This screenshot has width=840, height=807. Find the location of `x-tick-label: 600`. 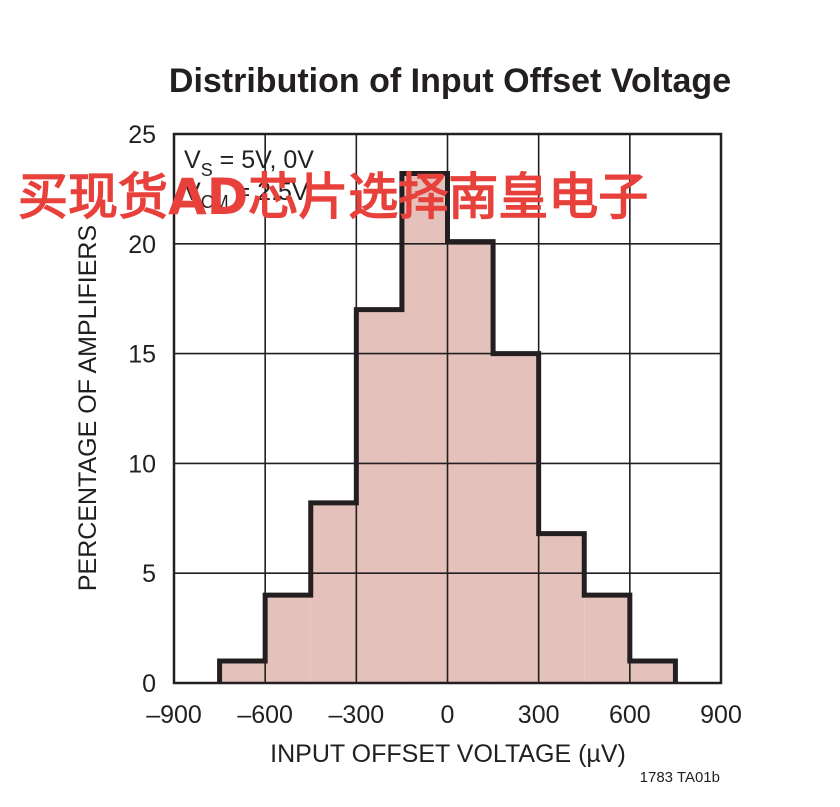

x-tick-label: 600 is located at coordinates (630, 715).